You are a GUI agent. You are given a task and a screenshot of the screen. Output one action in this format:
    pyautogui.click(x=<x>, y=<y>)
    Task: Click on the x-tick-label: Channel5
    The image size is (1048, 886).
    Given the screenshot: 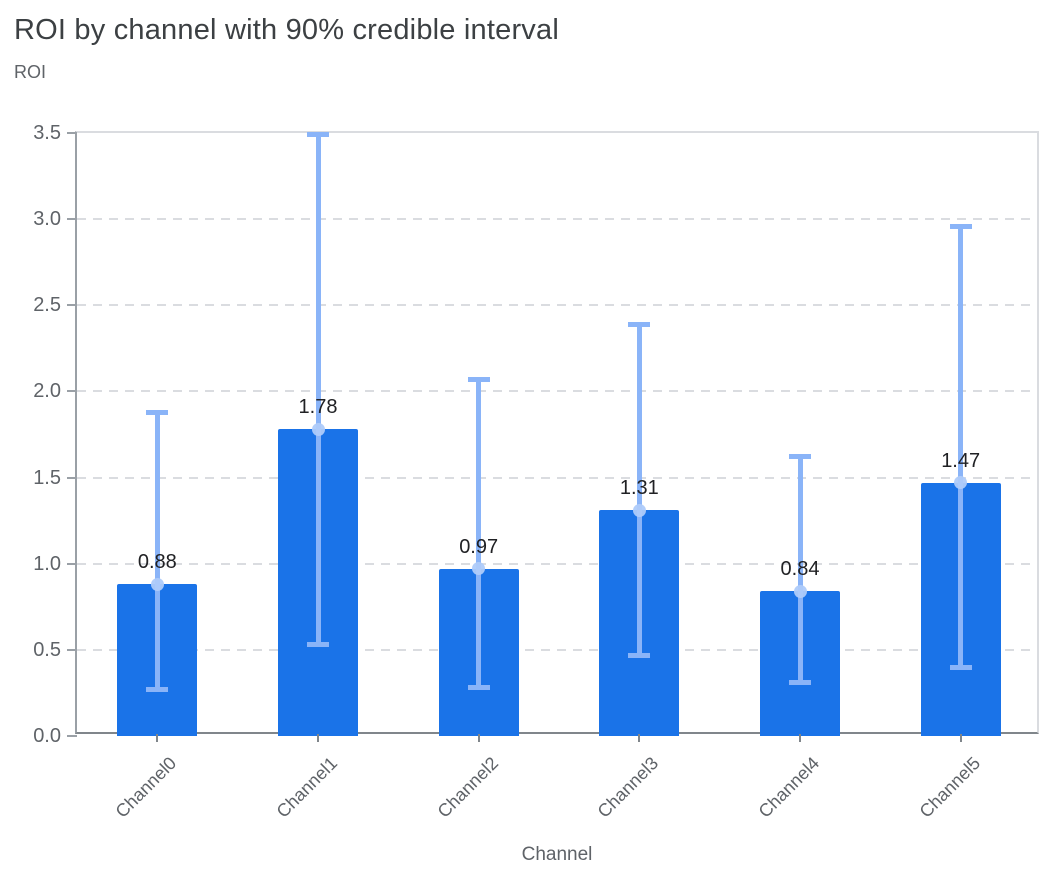 What is the action you would take?
    pyautogui.click(x=949, y=787)
    